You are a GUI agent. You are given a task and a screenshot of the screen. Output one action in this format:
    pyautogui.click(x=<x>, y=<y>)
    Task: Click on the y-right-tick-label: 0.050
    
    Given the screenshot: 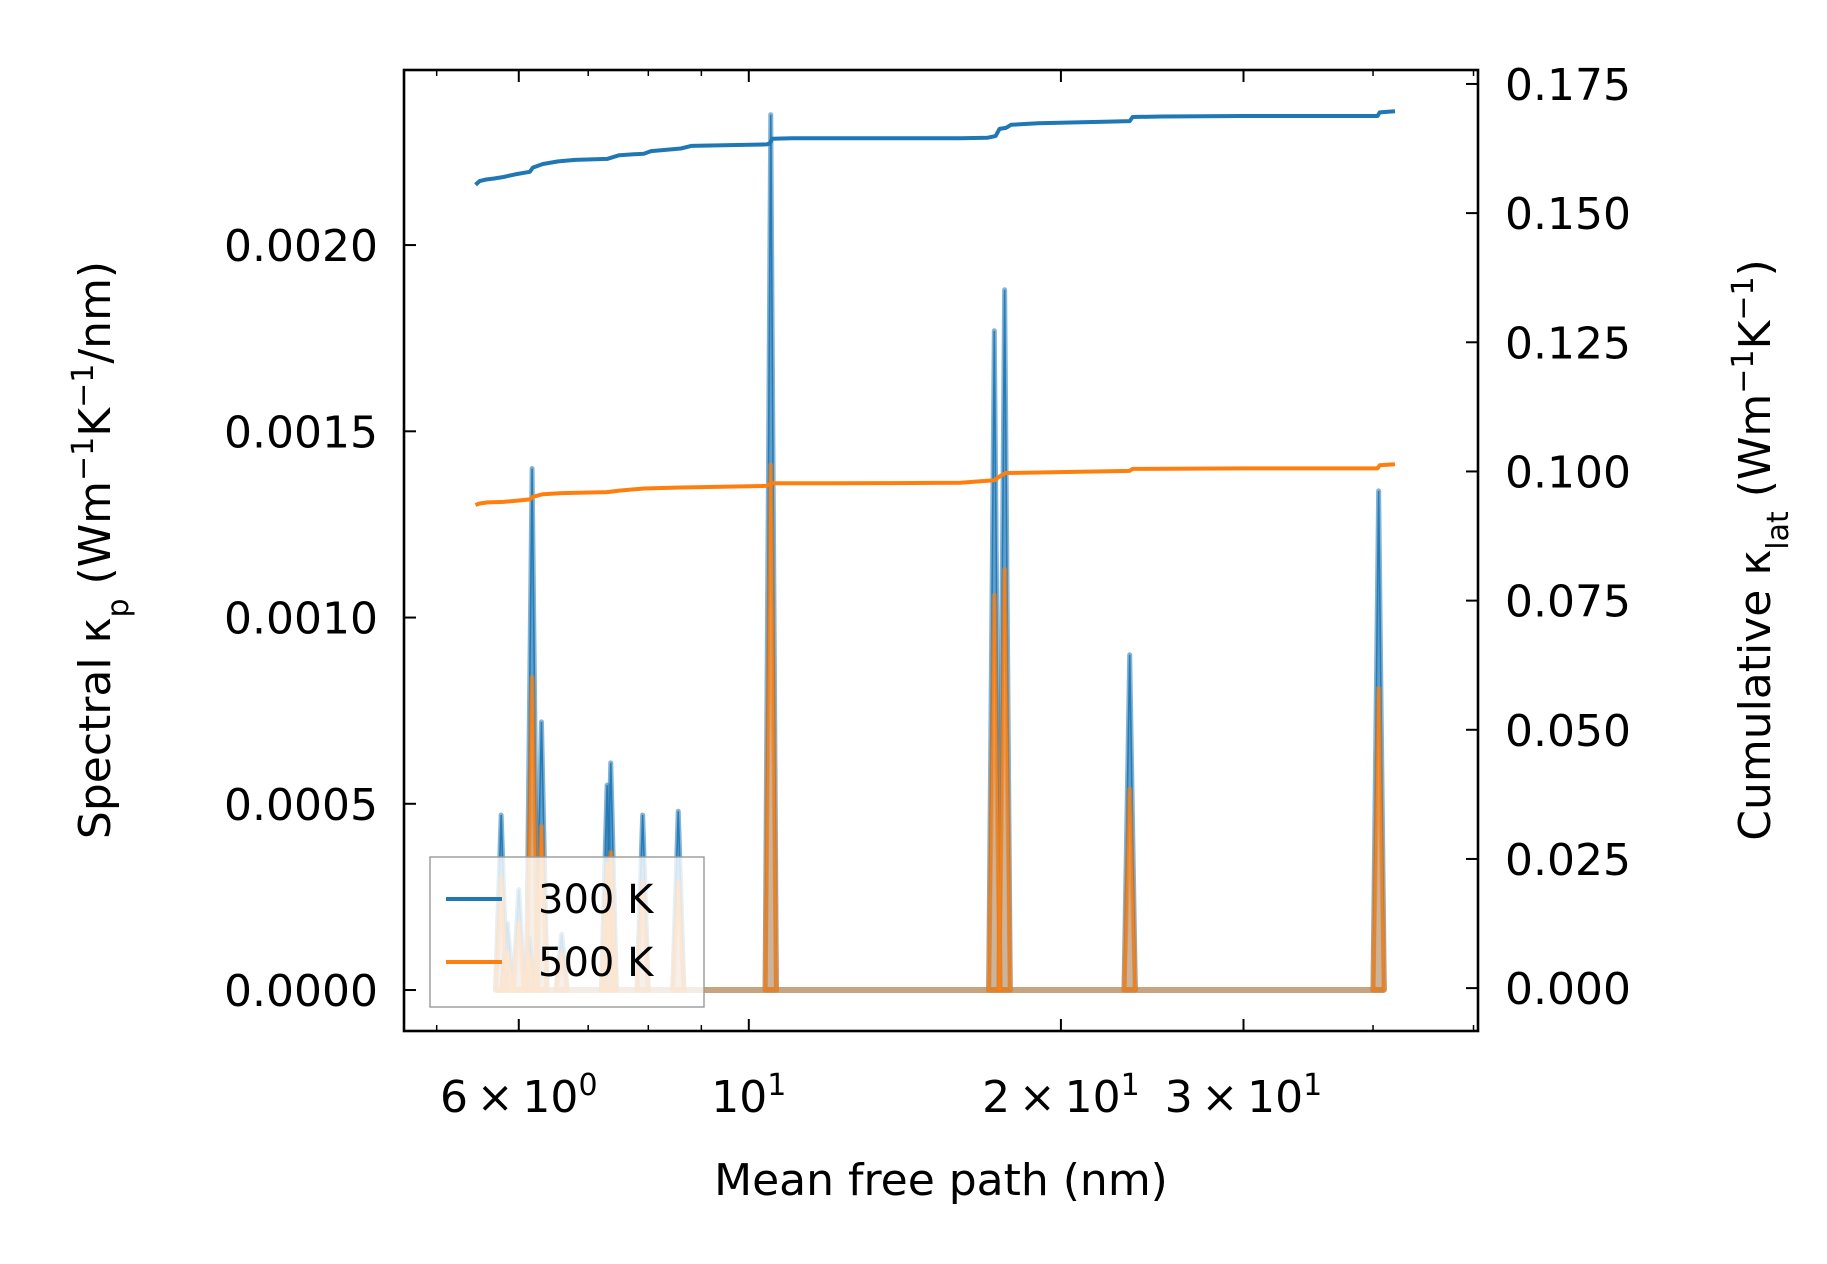 What is the action you would take?
    pyautogui.click(x=1568, y=731)
    